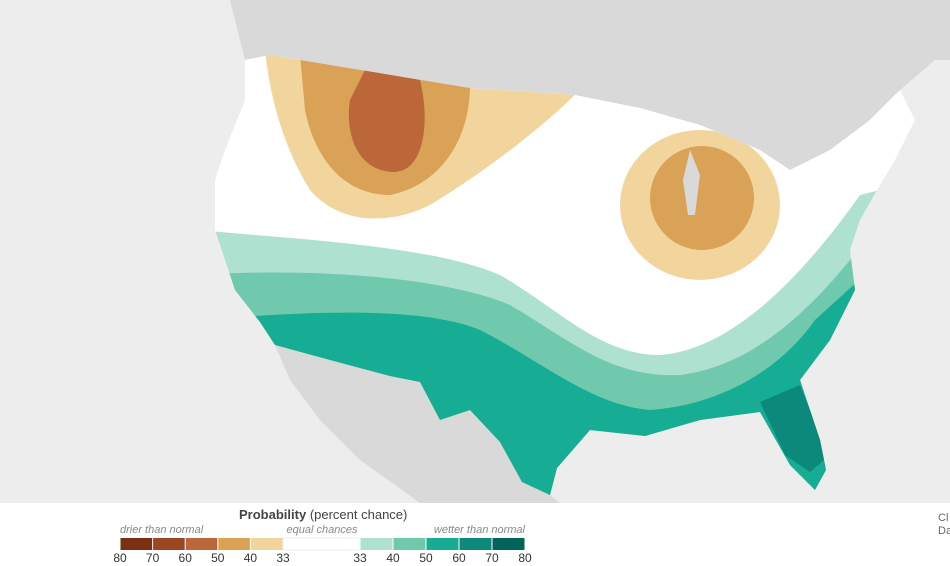  Describe the element at coordinates (162, 530) in the screenshot. I see `dry-caption: drier than normal` at that location.